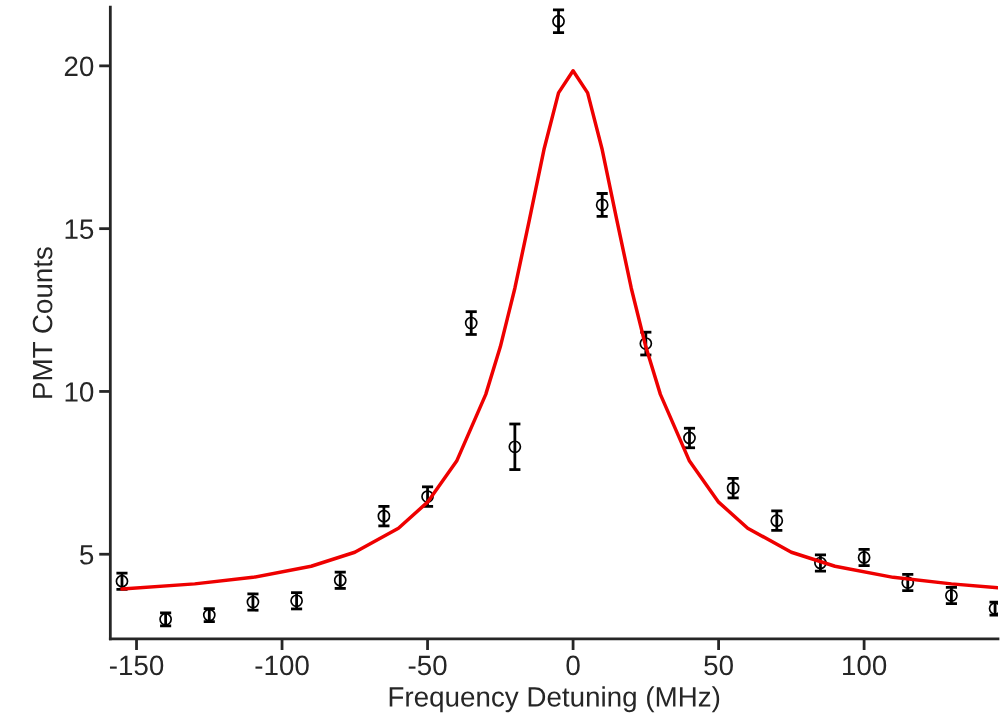  I want to click on x-tick-label: -50, so click(427, 665).